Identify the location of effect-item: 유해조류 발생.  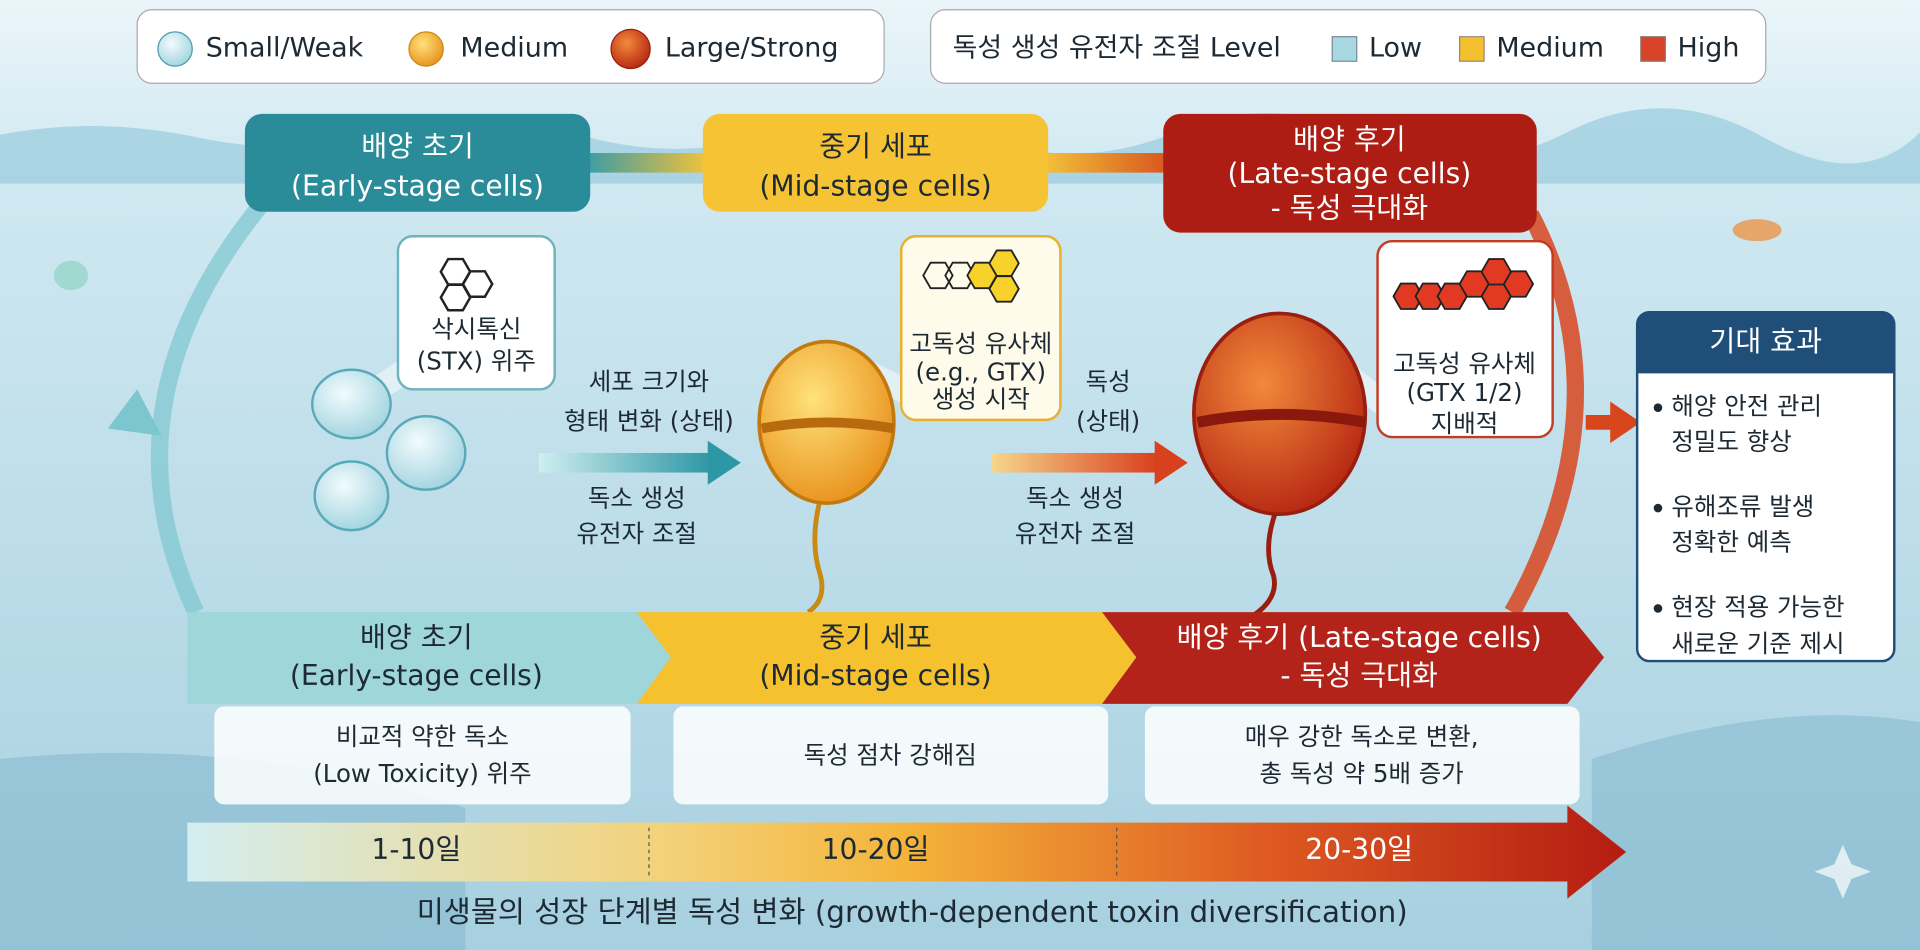
(1742, 506).